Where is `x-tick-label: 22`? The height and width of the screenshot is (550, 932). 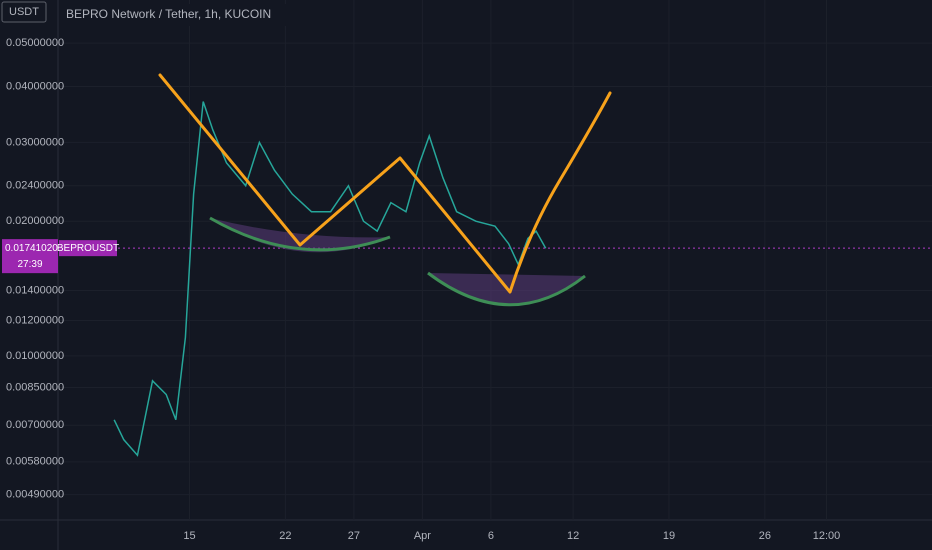 x-tick-label: 22 is located at coordinates (285, 536).